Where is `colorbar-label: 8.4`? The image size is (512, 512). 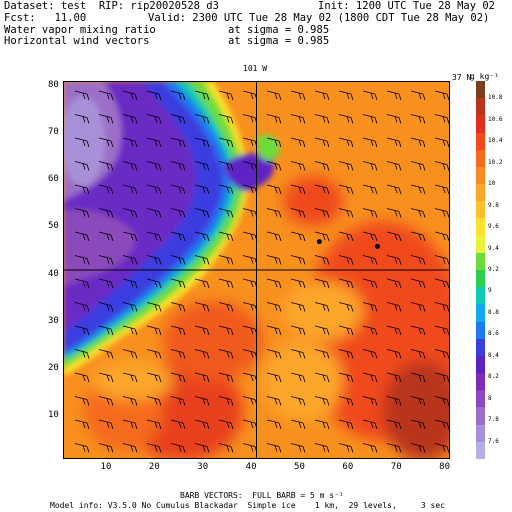
colorbar-label: 8.4 is located at coordinates (493, 355).